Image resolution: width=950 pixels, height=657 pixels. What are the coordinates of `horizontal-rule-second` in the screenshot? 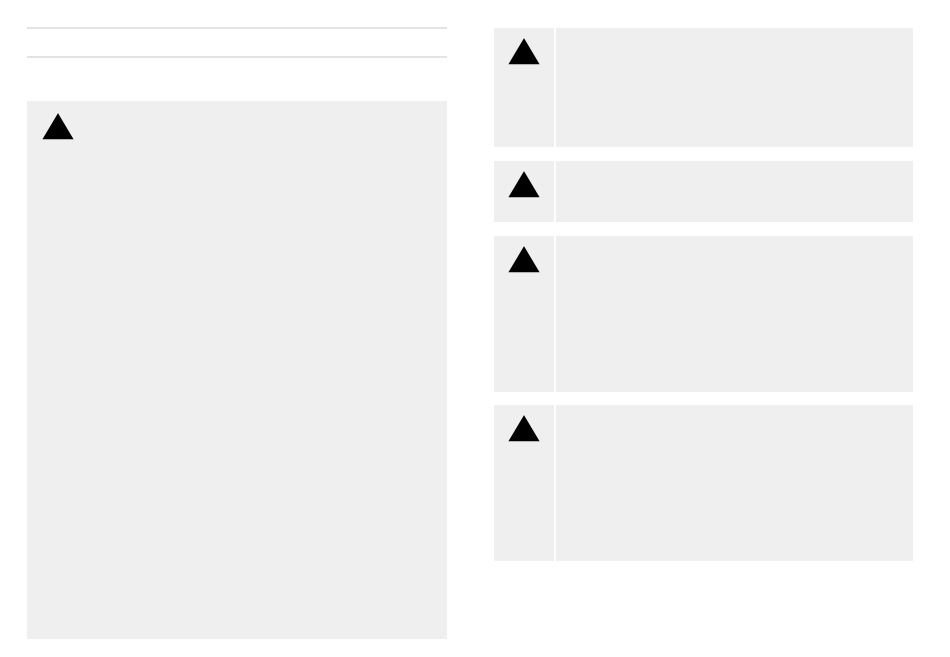 It's located at (237, 57).